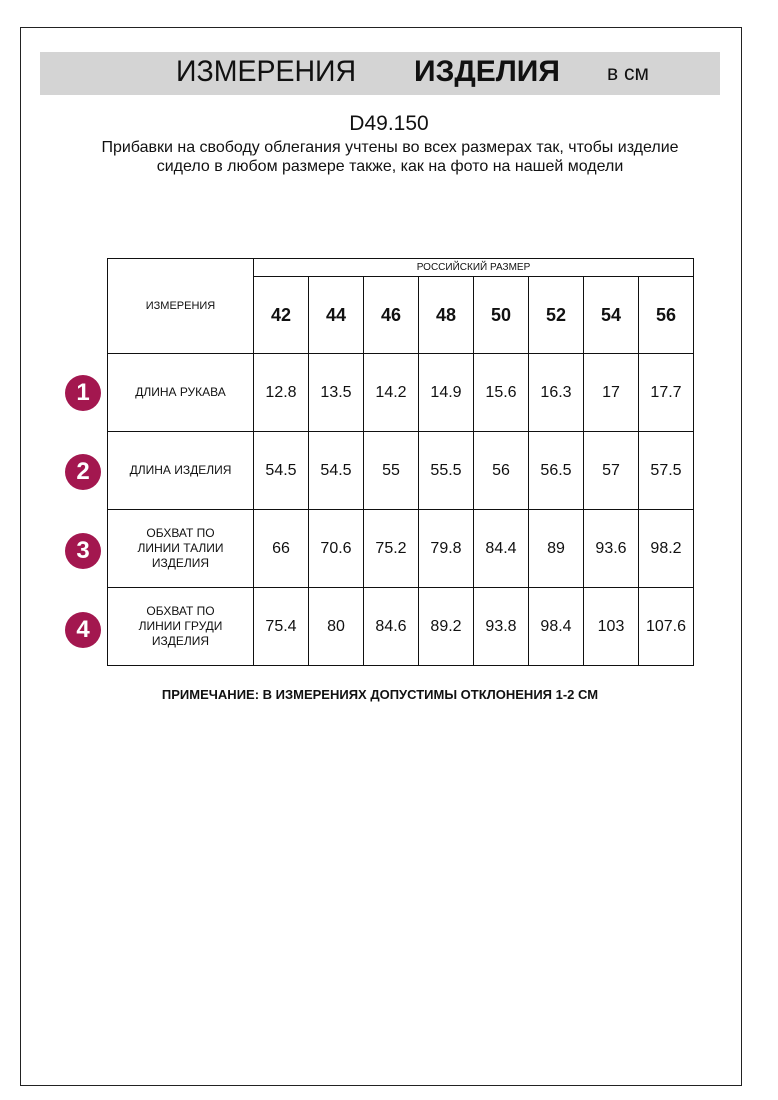 This screenshot has width=778, height=1100. Describe the element at coordinates (556, 392) in the screenshot. I see `value-cell: 16.3` at that location.